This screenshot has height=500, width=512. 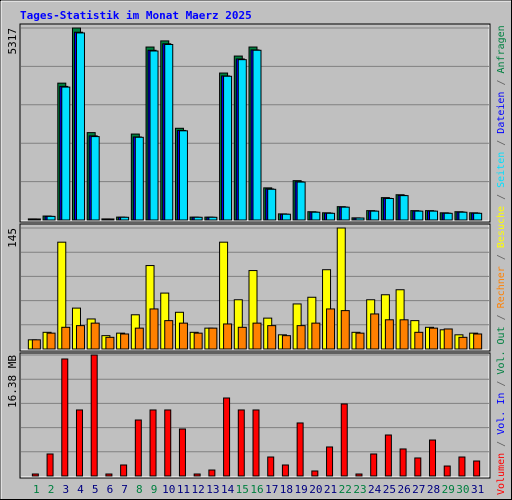 What do you see at coordinates (139, 489) in the screenshot?
I see `x-tick-label: 8` at bounding box center [139, 489].